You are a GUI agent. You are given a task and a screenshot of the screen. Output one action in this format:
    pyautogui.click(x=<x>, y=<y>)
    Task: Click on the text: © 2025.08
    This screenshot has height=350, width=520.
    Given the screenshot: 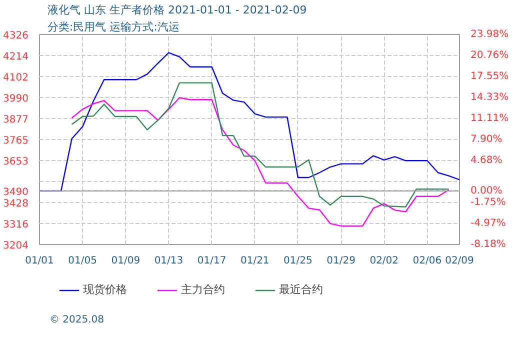 What is the action you would take?
    pyautogui.click(x=77, y=320)
    